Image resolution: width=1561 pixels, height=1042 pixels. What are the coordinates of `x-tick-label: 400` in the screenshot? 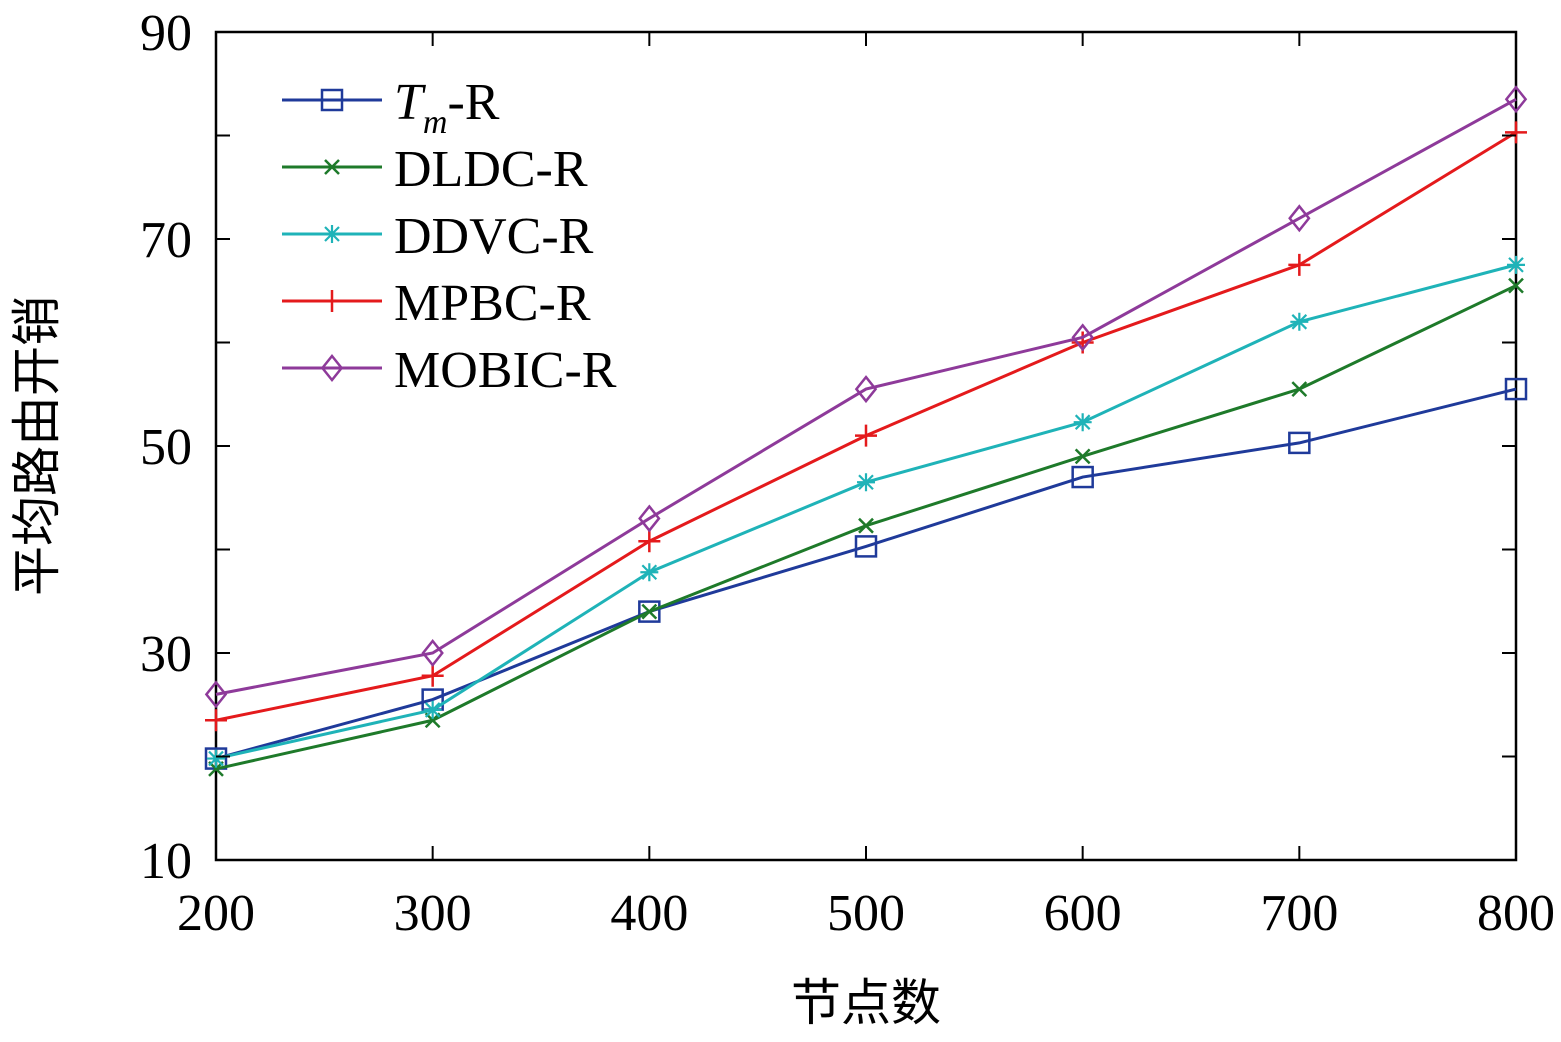 It's located at (649, 913).